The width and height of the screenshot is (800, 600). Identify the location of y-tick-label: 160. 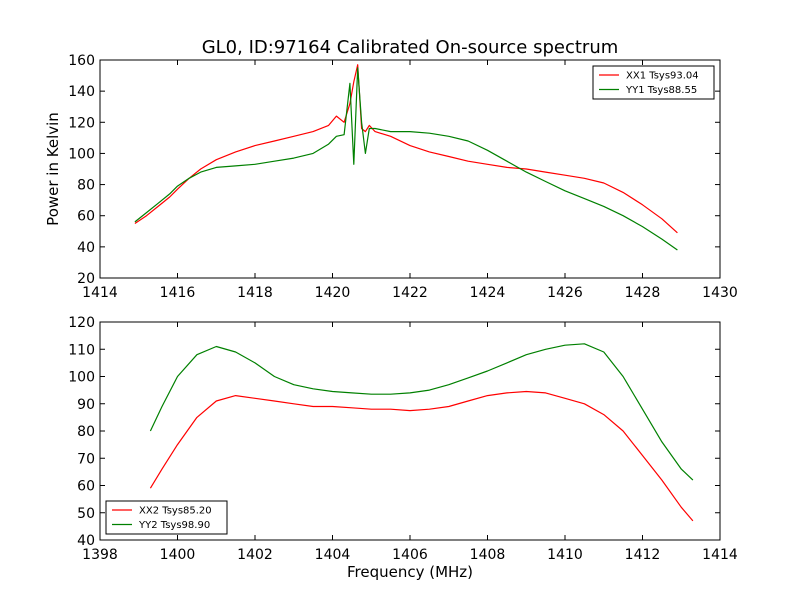
(81, 61).